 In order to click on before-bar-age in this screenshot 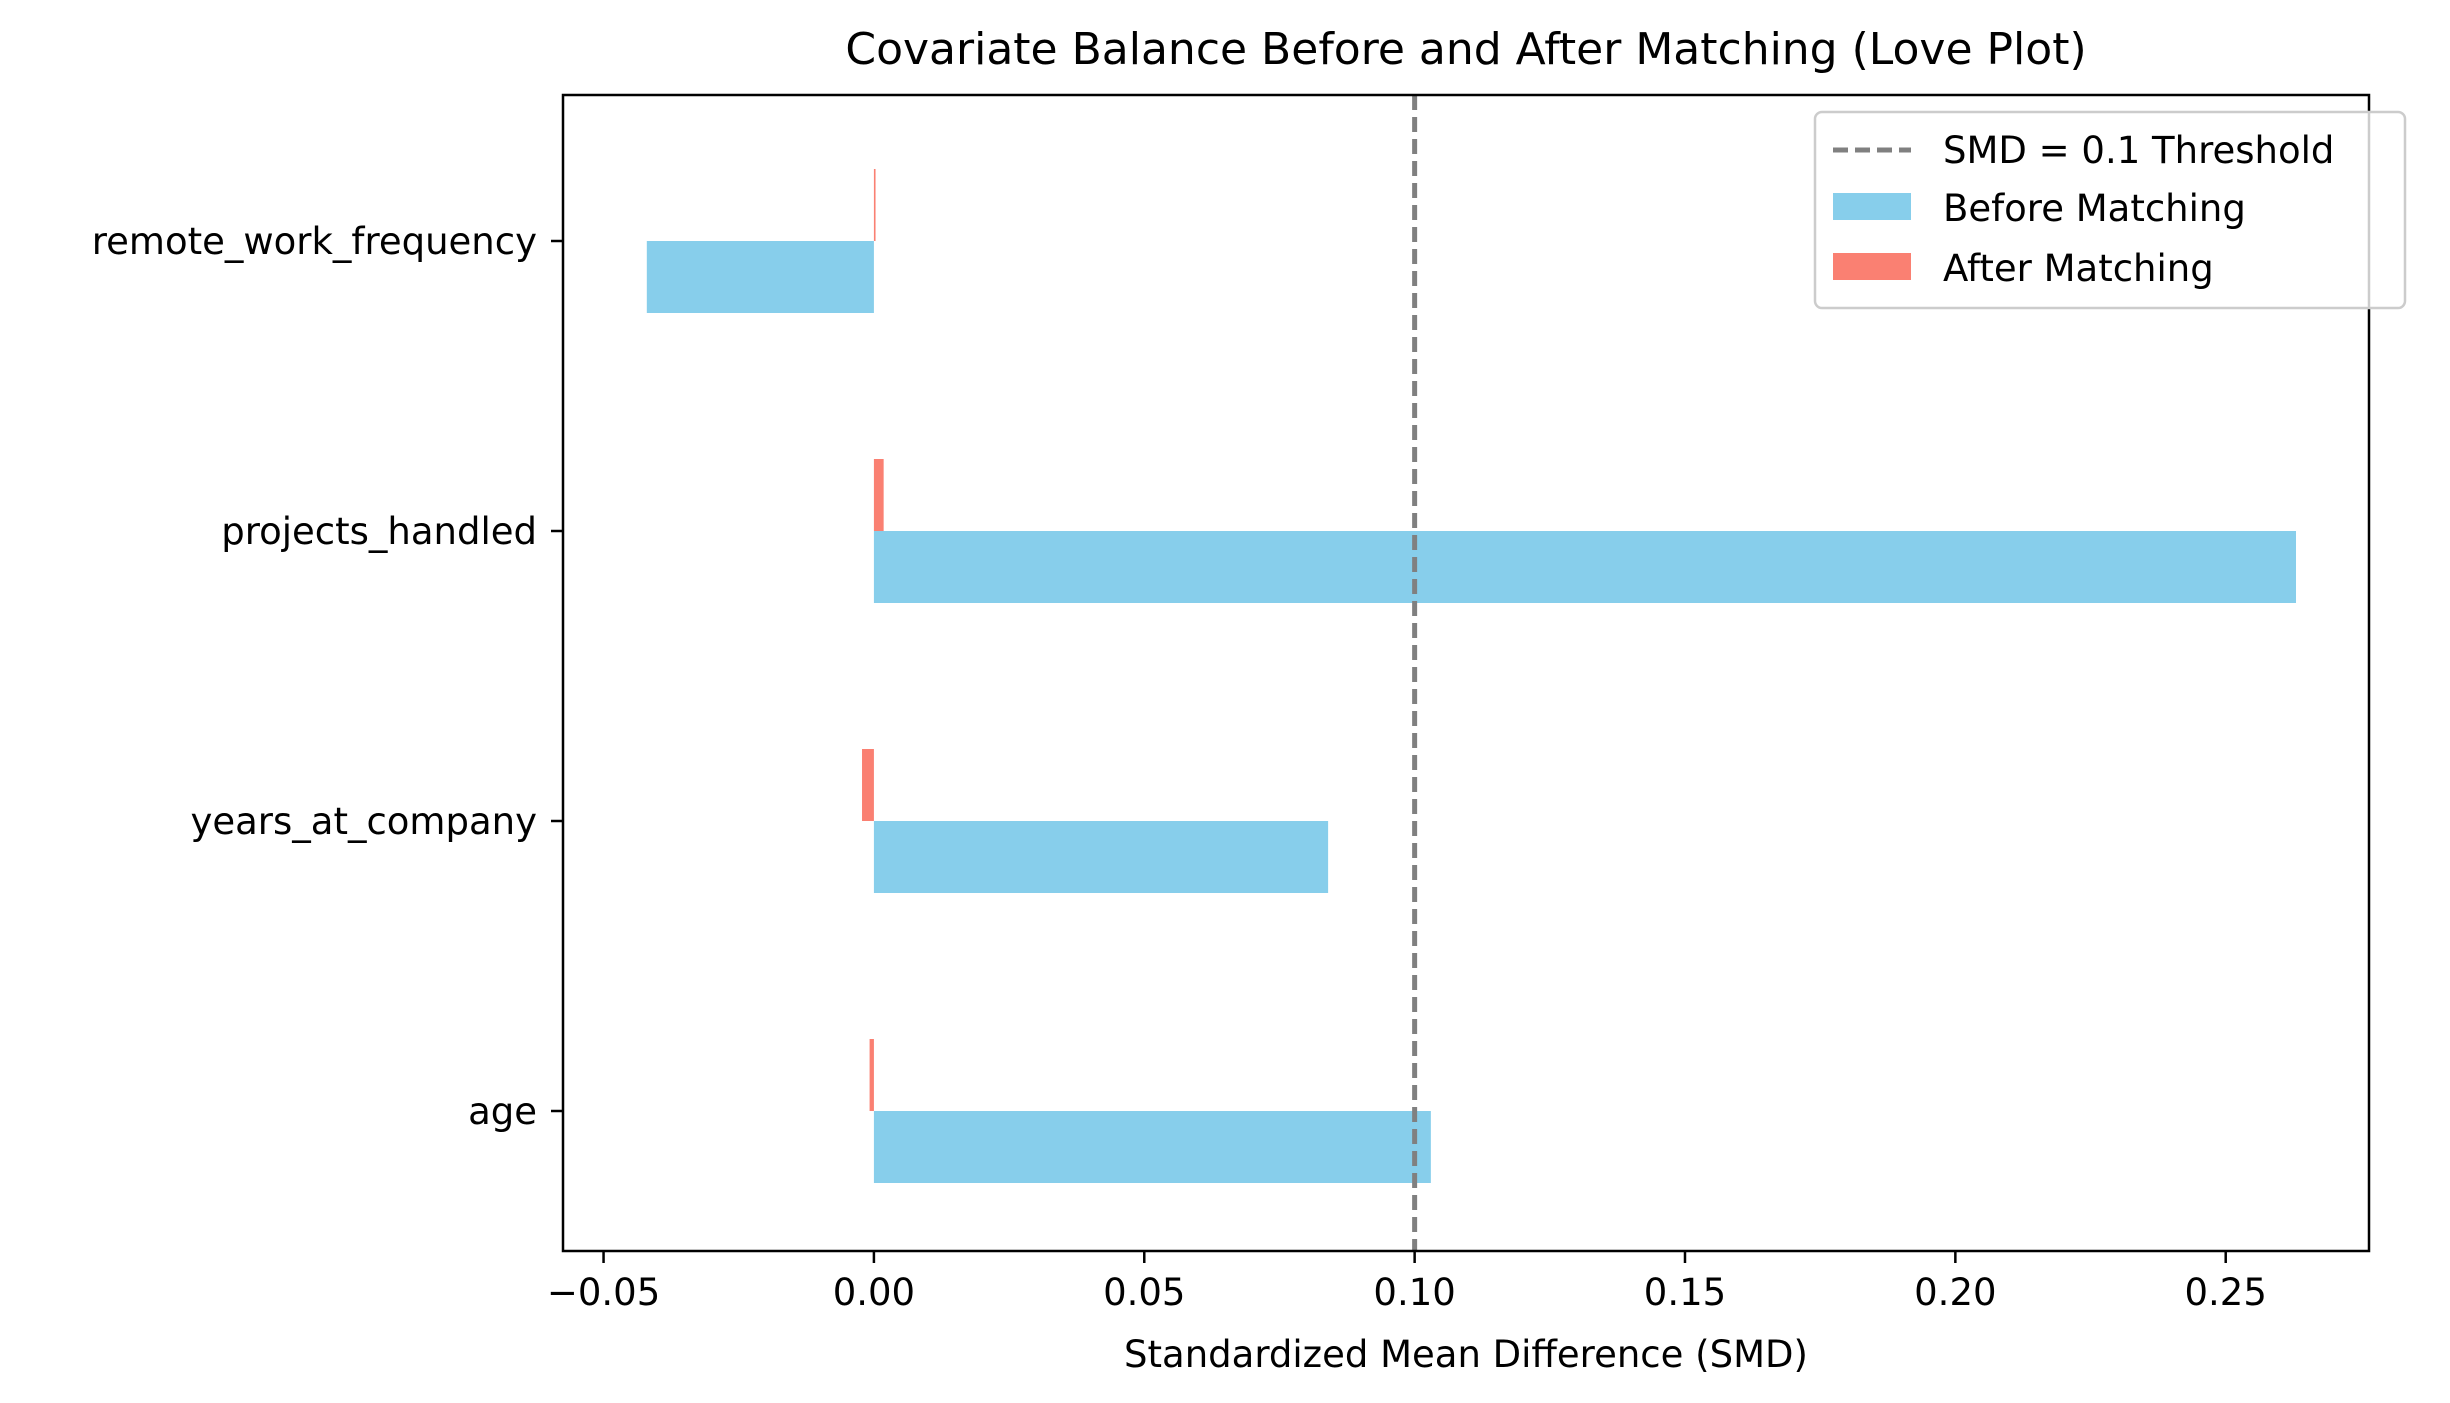, I will do `click(1152, 1147)`.